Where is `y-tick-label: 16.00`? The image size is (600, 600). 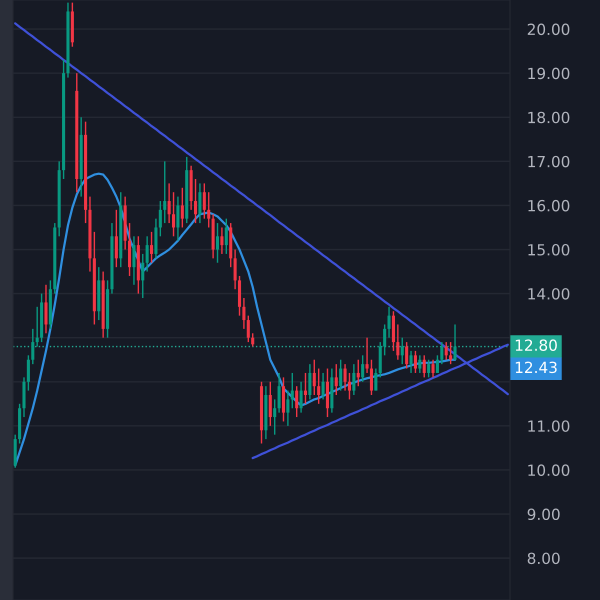 y-tick-label: 16.00 is located at coordinates (549, 206).